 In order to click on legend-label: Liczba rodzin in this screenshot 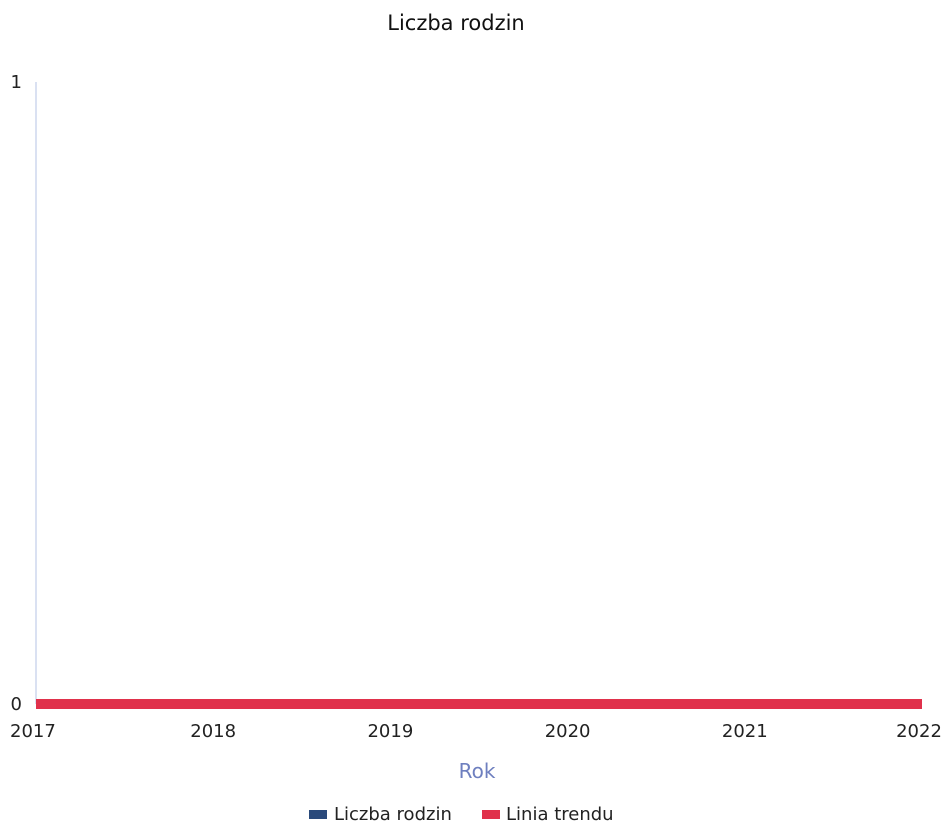, I will do `click(393, 814)`.